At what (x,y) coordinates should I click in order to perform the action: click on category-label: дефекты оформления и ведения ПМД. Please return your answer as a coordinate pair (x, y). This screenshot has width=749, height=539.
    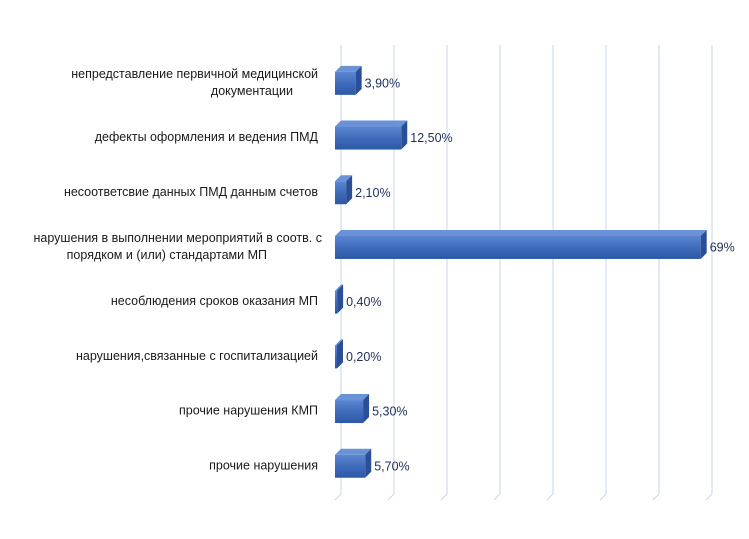
    Looking at the image, I should click on (207, 137).